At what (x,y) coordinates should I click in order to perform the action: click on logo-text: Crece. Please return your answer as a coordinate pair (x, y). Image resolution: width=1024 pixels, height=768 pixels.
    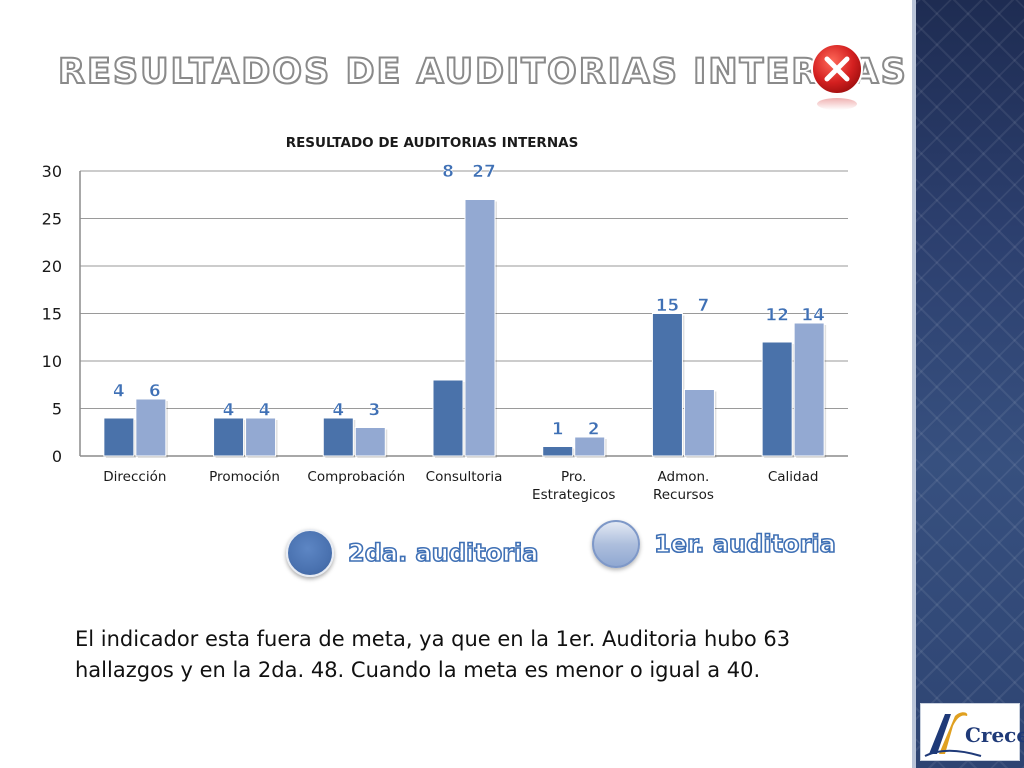
    Looking at the image, I should click on (994, 735).